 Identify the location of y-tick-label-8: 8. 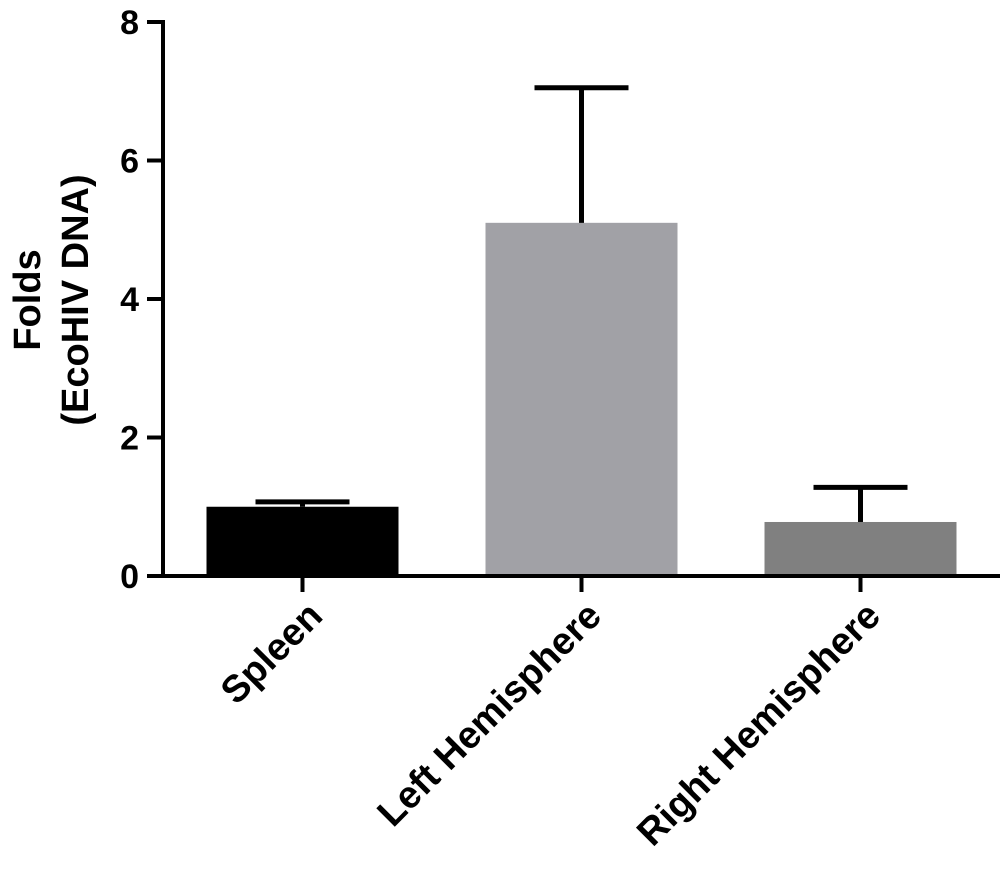
(129, 23).